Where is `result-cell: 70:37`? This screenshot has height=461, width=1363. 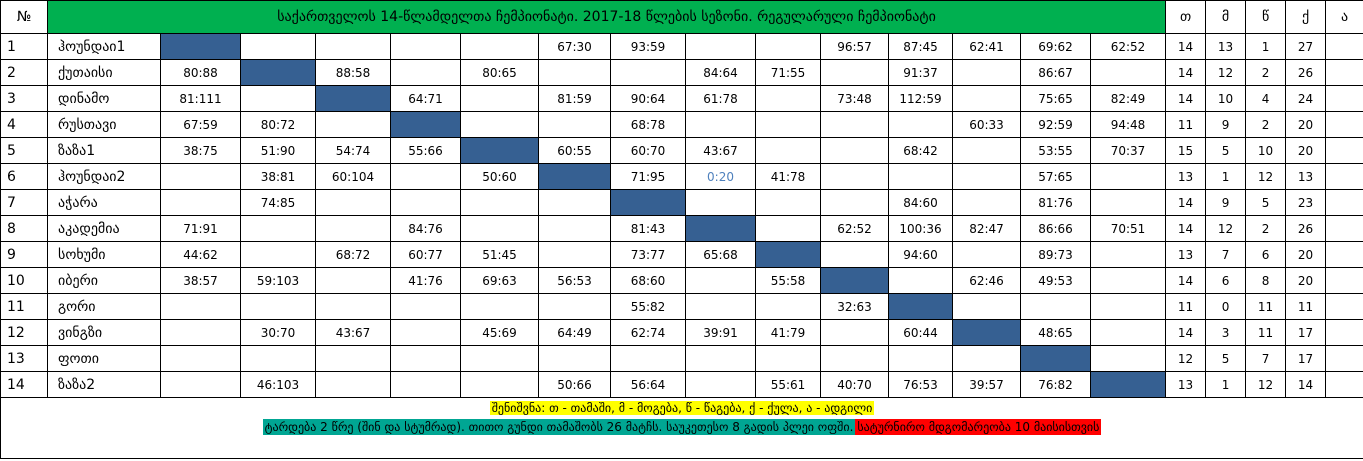
result-cell: 70:37 is located at coordinates (1128, 150).